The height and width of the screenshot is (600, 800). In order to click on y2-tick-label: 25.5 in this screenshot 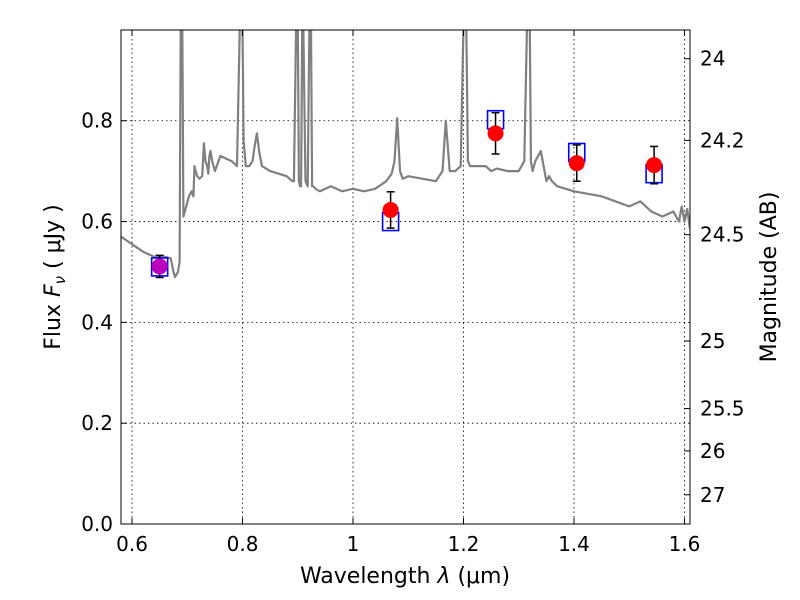, I will do `click(722, 409)`.